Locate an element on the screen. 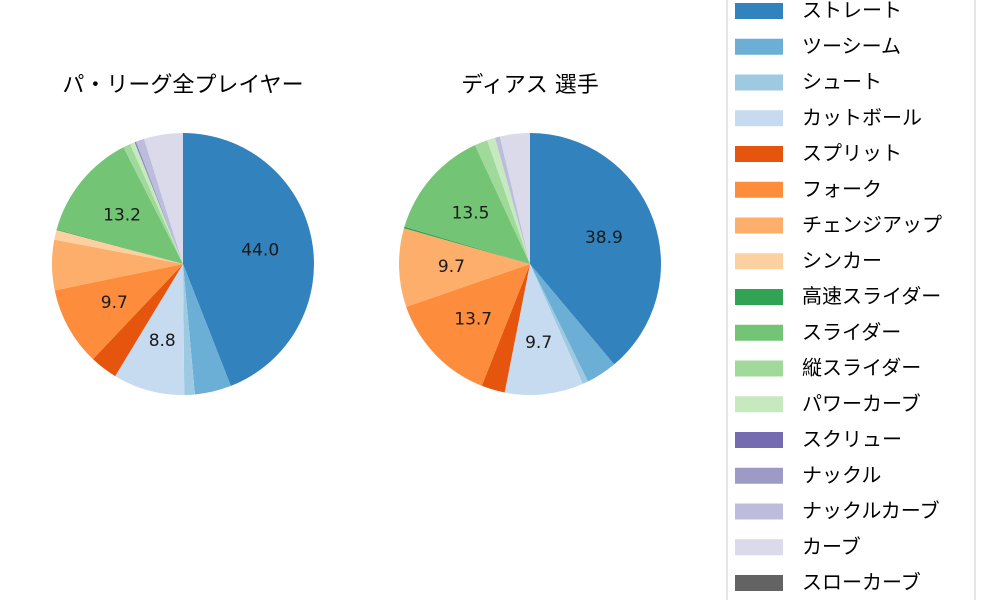  legend-entry: フォーク is located at coordinates (808, 189).